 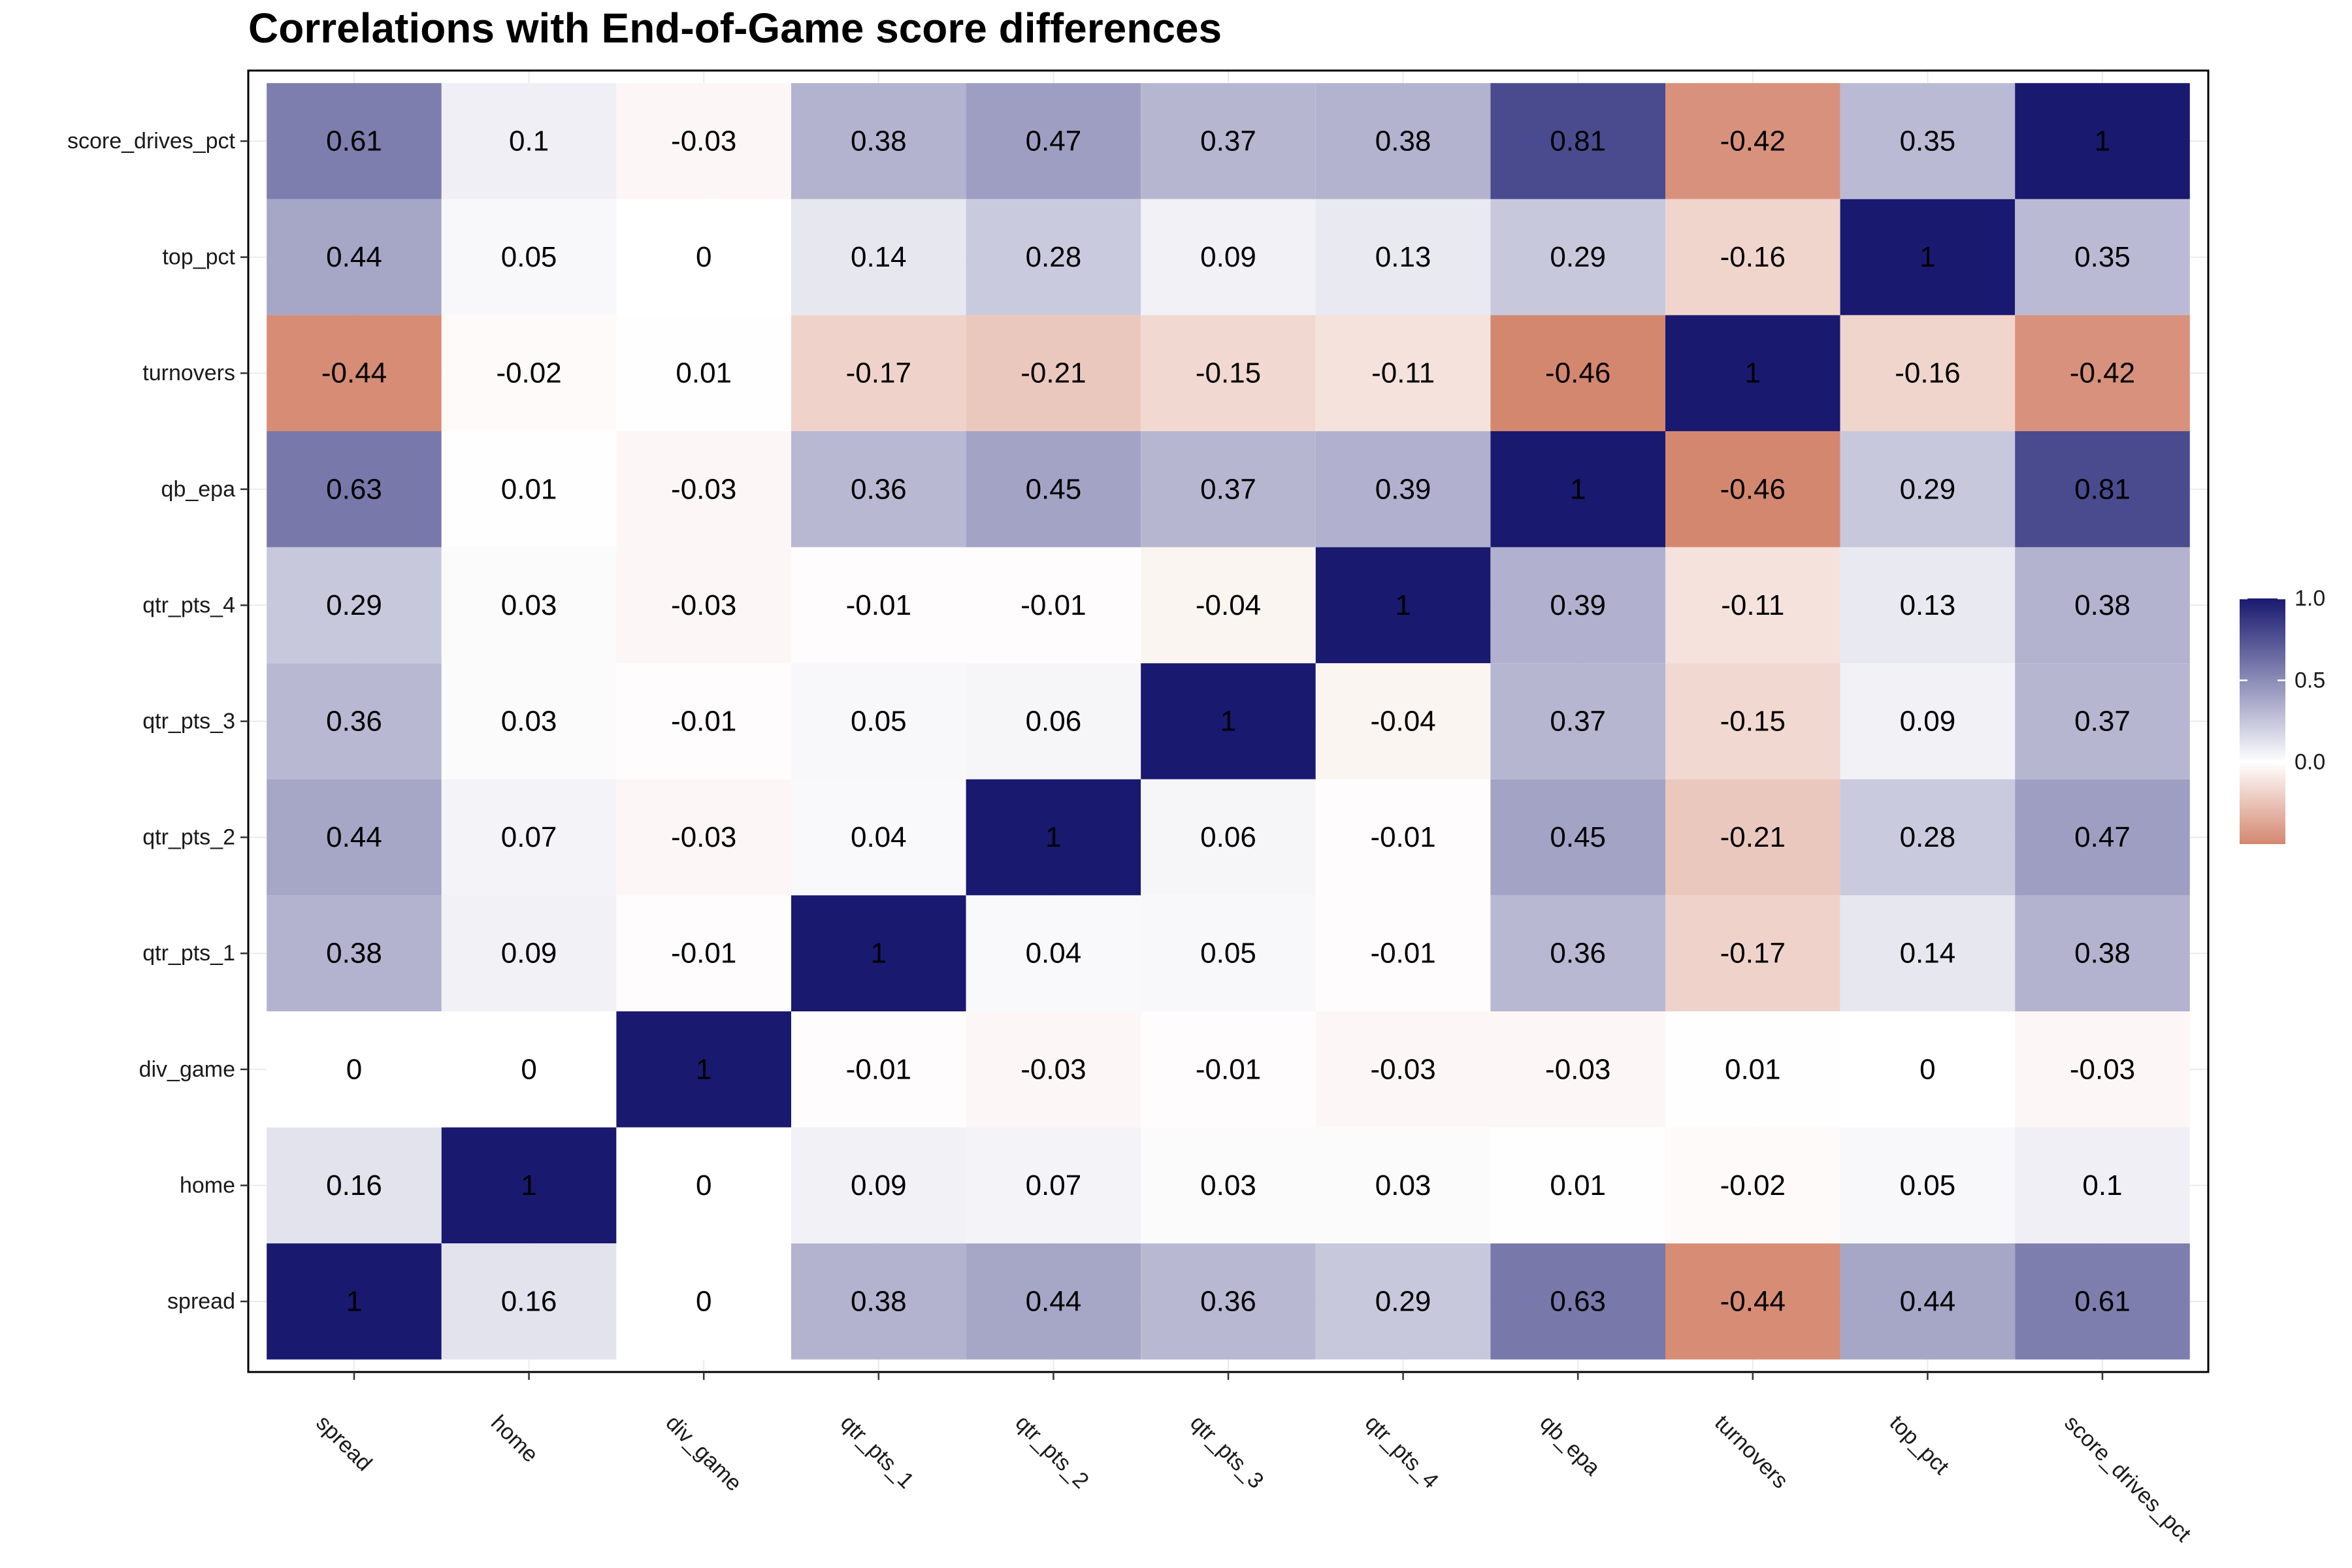 I want to click on cell-value-label: 0.61, so click(x=354, y=141).